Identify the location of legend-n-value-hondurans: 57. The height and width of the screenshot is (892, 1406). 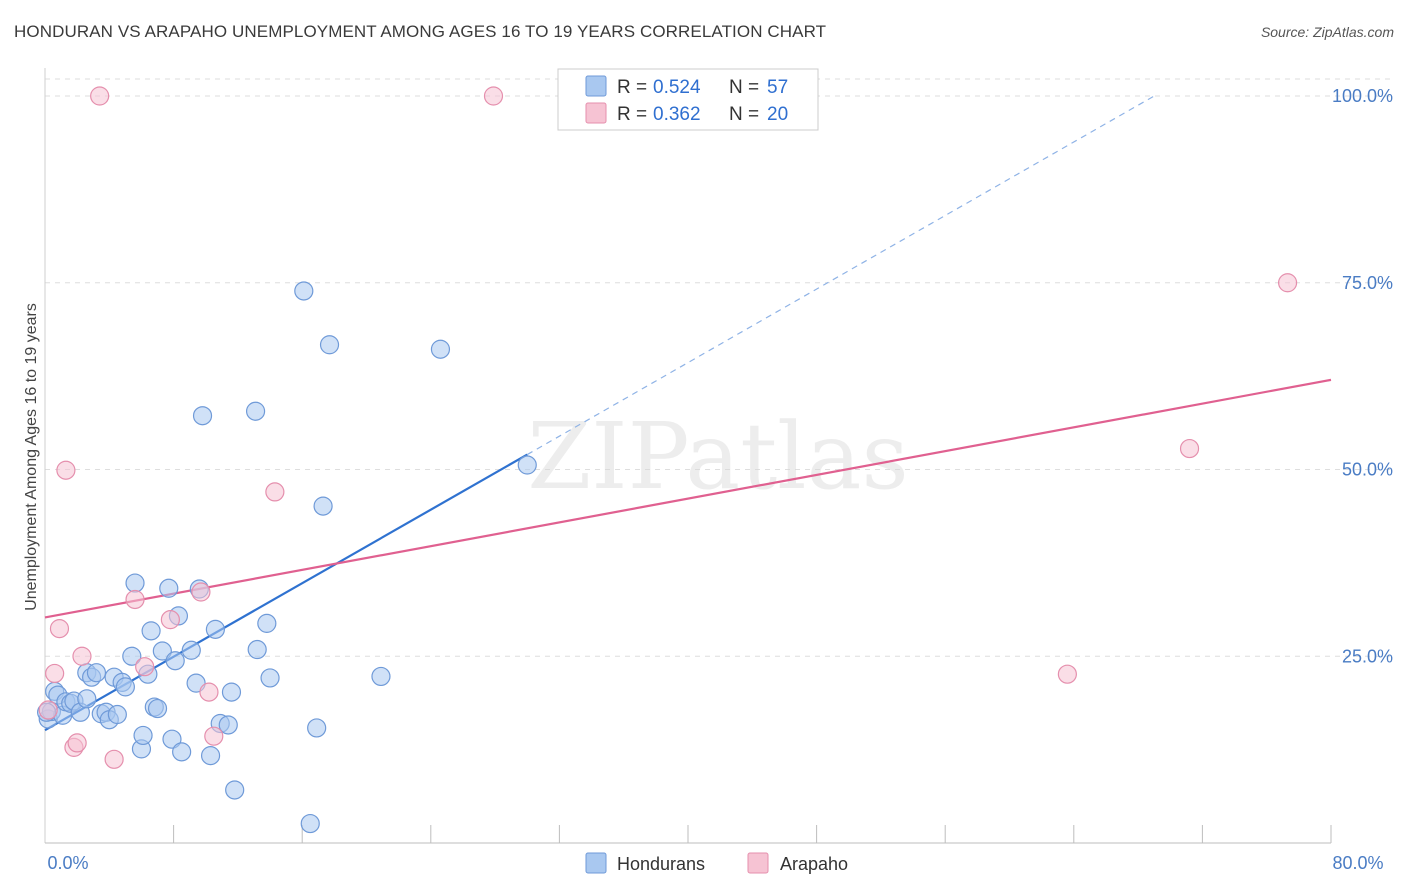
(777, 87).